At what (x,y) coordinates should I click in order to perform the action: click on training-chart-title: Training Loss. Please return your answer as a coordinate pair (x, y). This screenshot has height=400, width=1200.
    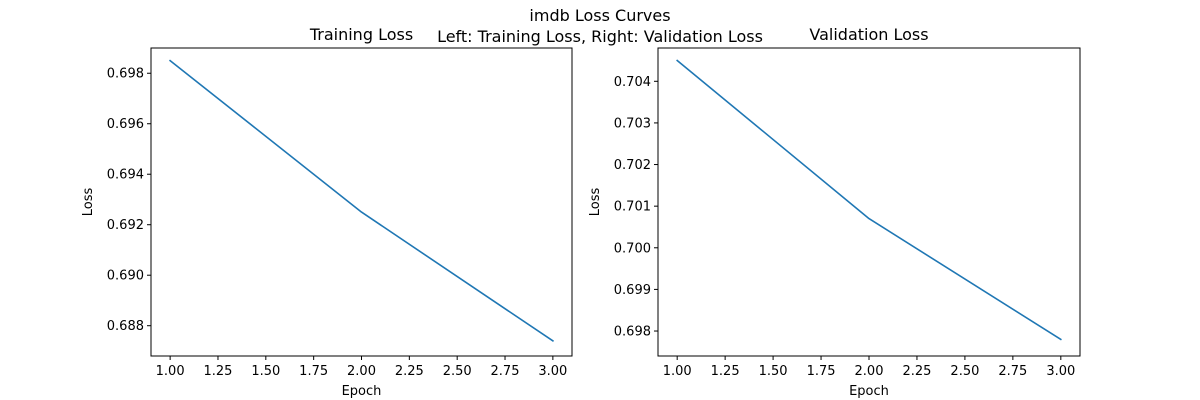
    Looking at the image, I should click on (361, 34).